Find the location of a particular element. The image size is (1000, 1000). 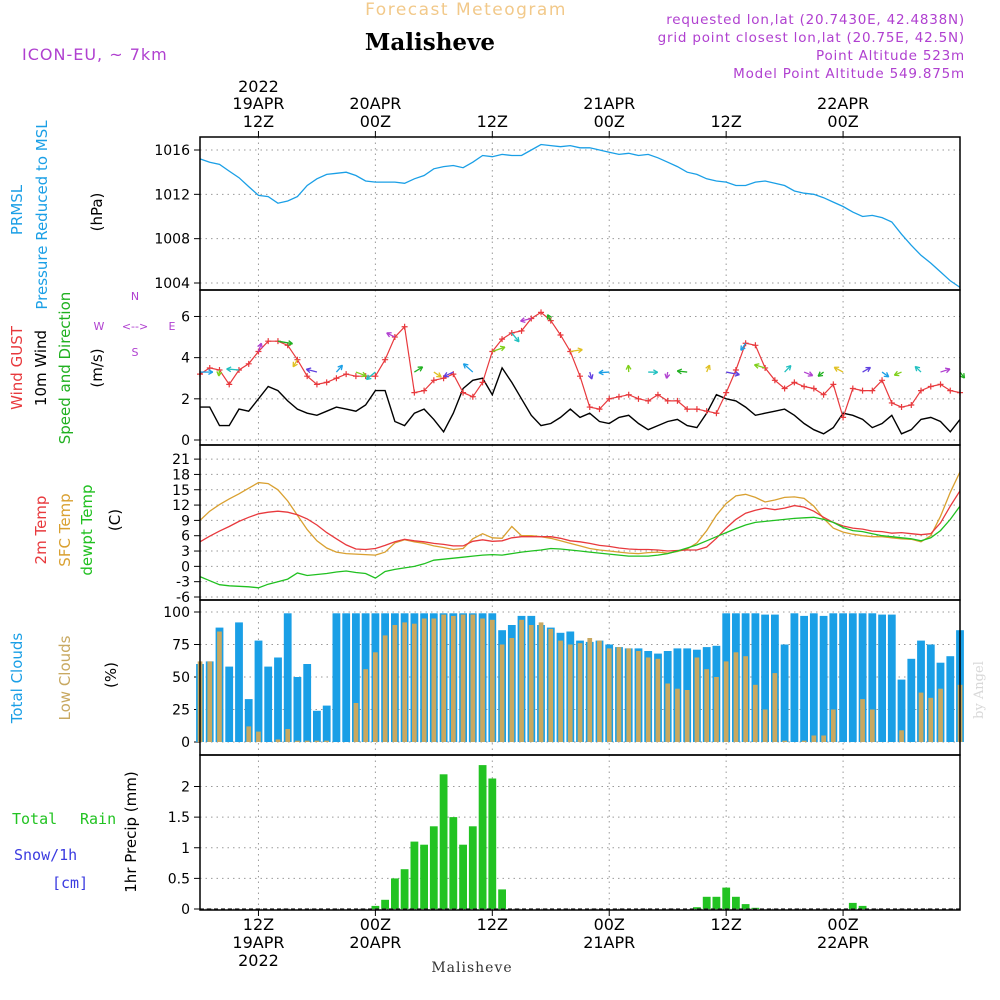

pressure-label-2: Pressure Reduced to MSL is located at coordinates (42, 215).